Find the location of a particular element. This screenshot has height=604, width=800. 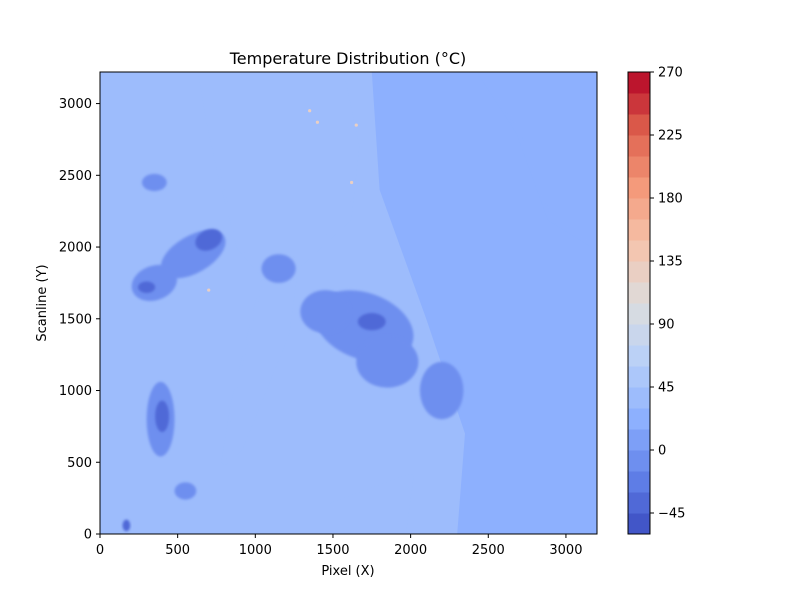

north-east-region is located at coordinates (538, 159).